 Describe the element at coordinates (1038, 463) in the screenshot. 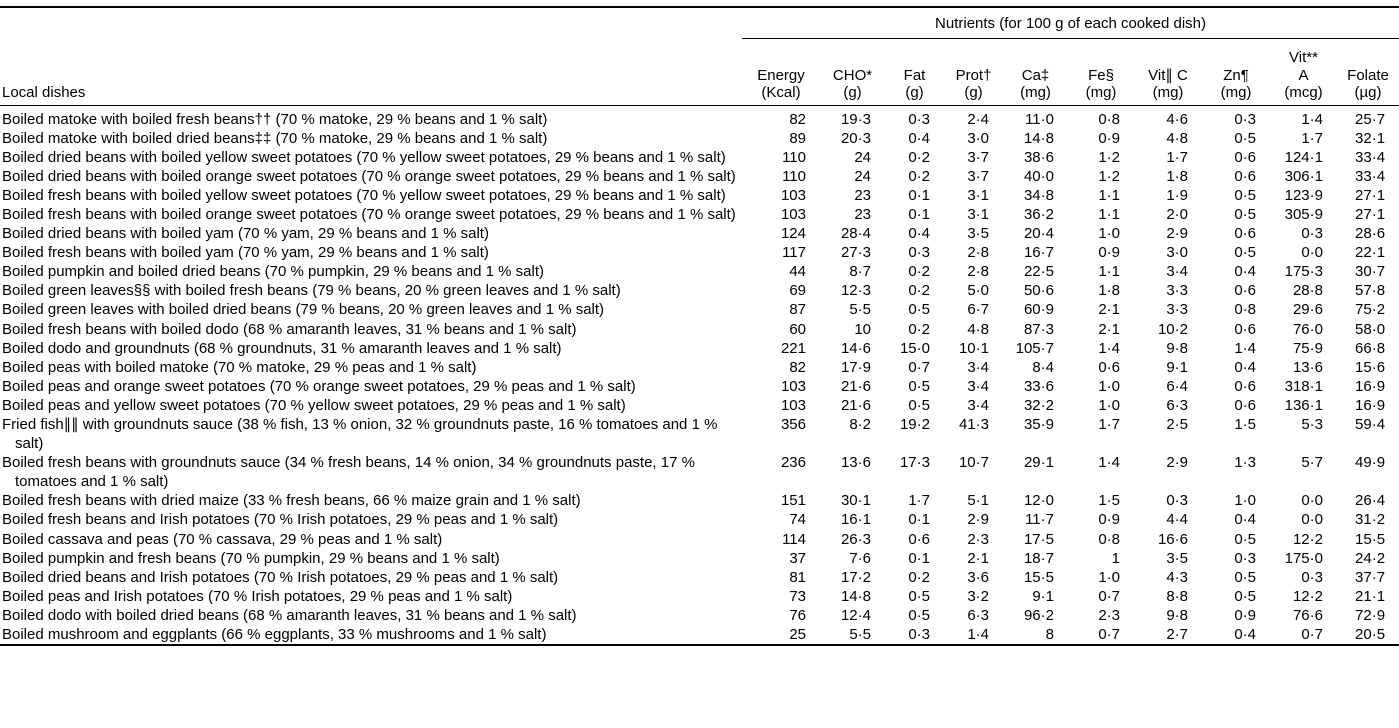

I see `nutrient-value: 29·1` at that location.